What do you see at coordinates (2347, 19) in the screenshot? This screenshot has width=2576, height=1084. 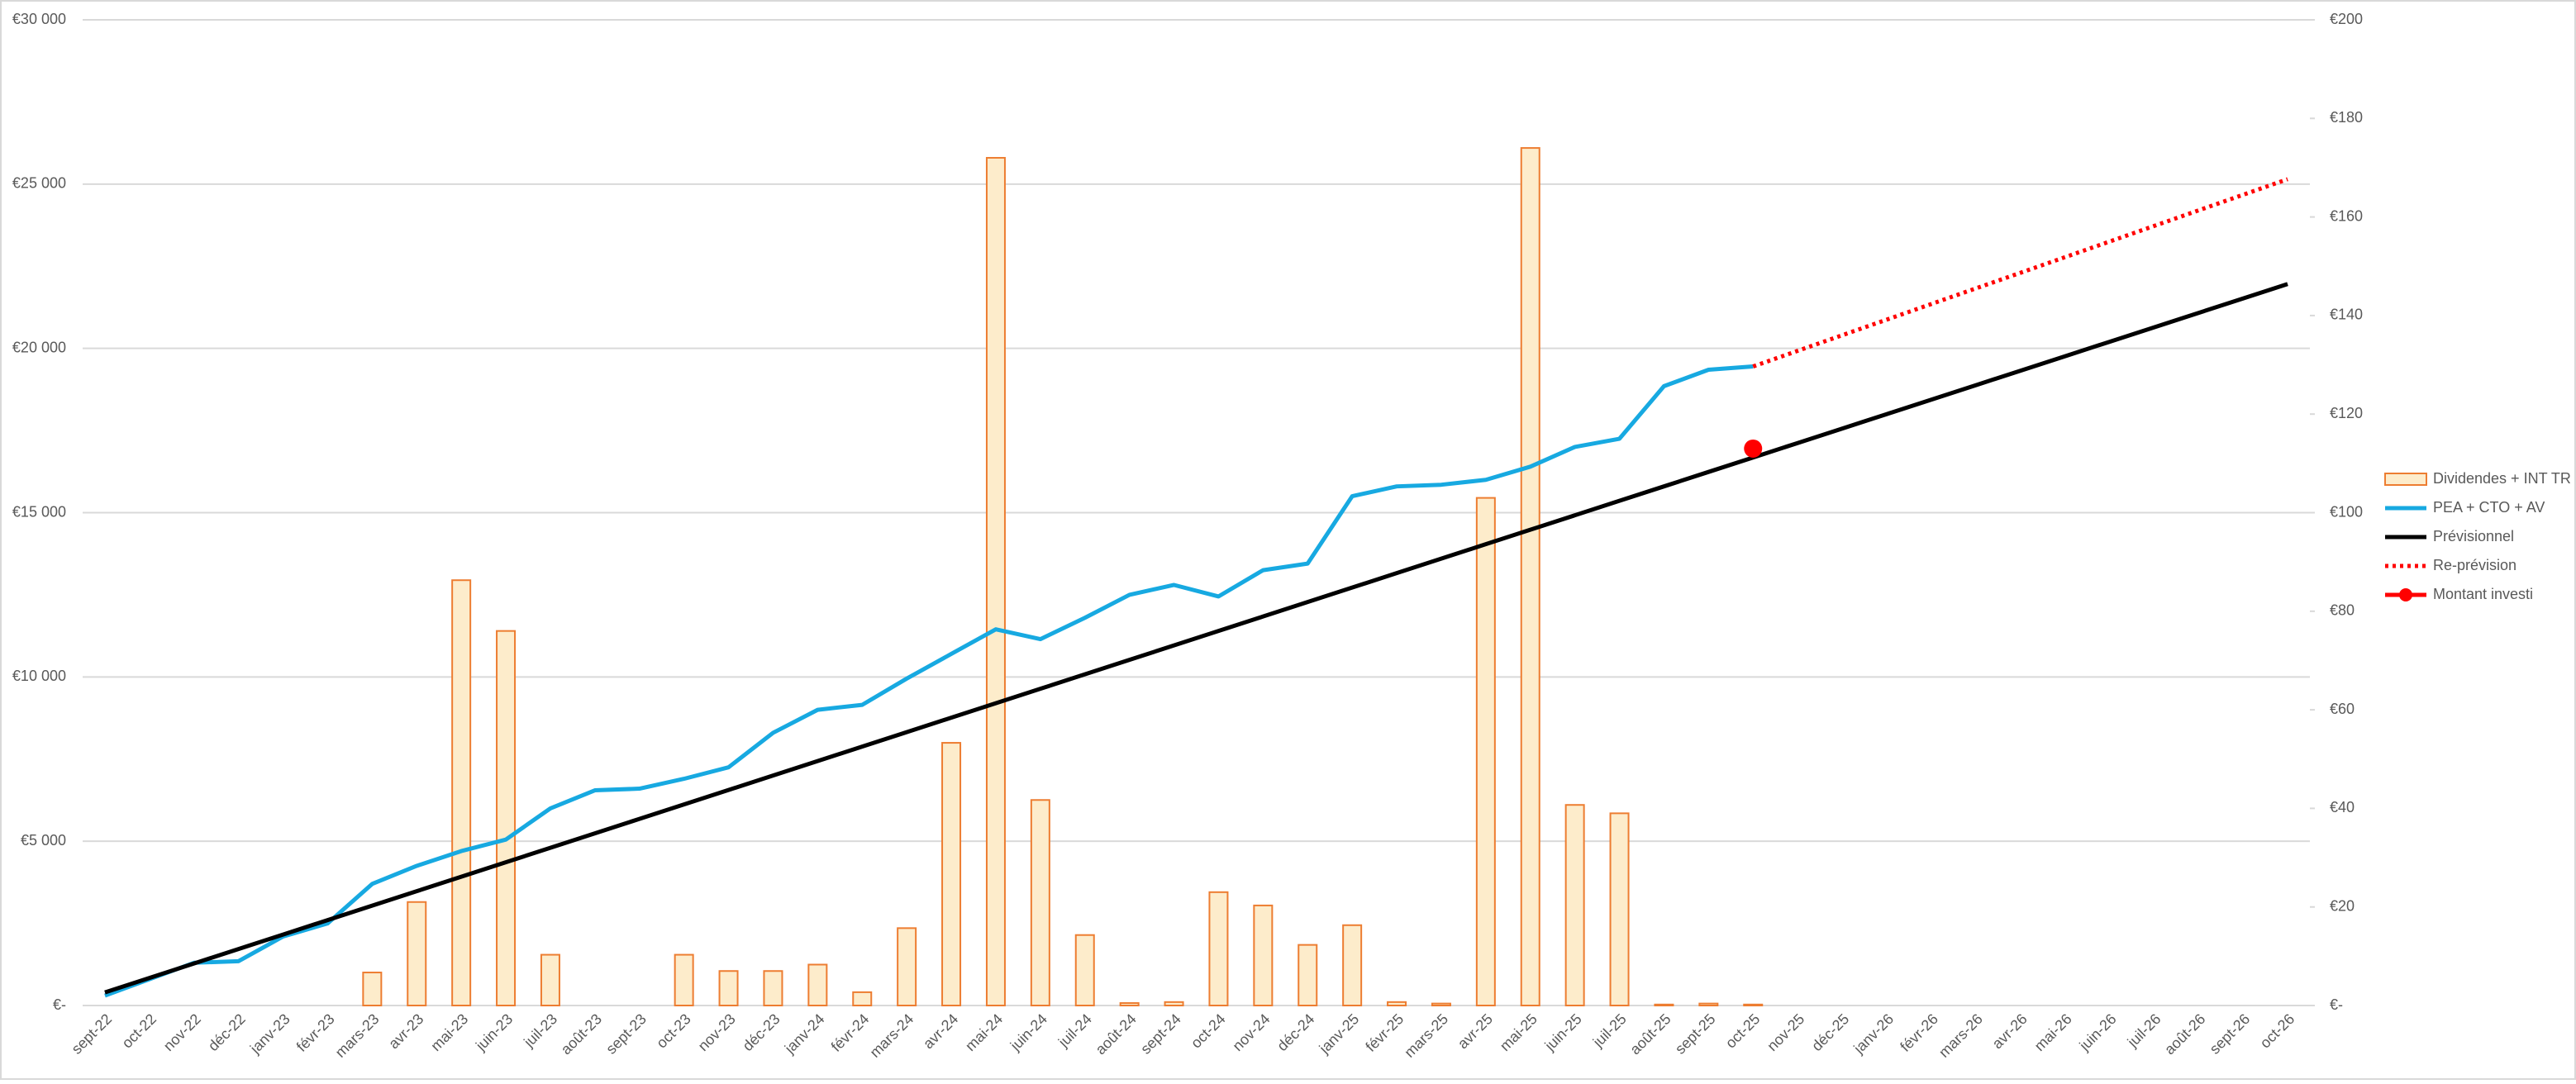 I see `y2-tick-label: €200` at bounding box center [2347, 19].